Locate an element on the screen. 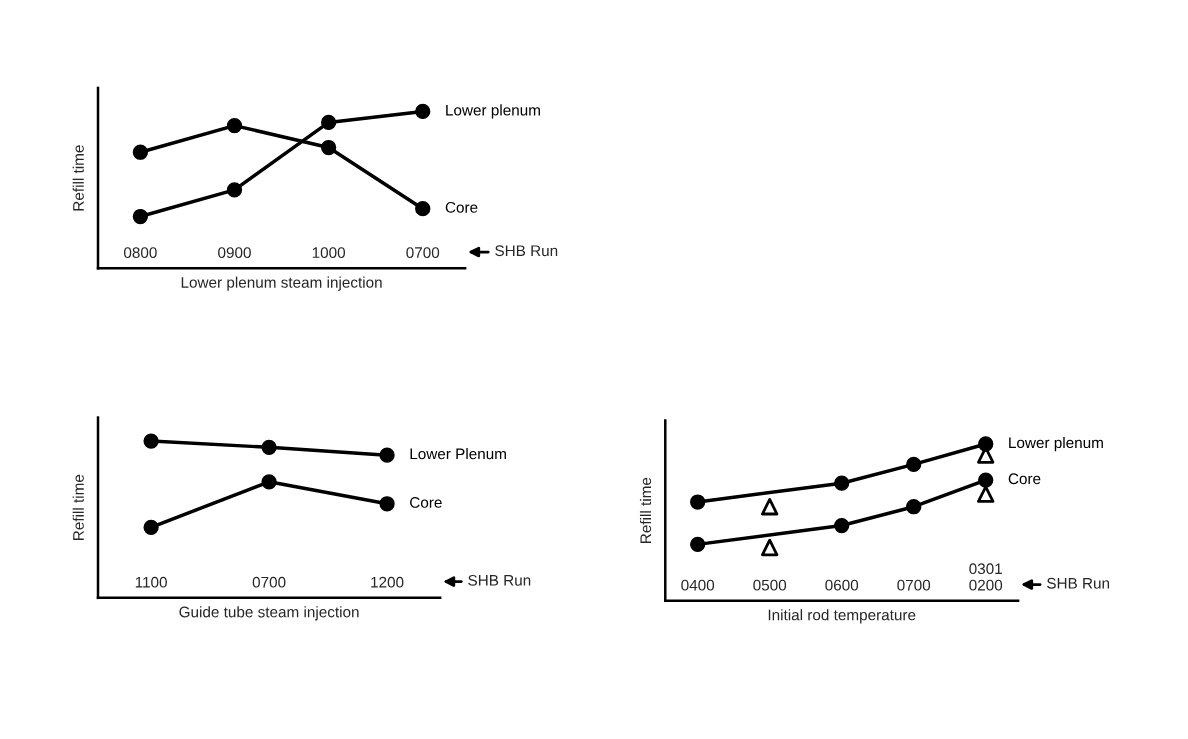  x-axis-title: Guide tube steam injection is located at coordinates (269, 613).